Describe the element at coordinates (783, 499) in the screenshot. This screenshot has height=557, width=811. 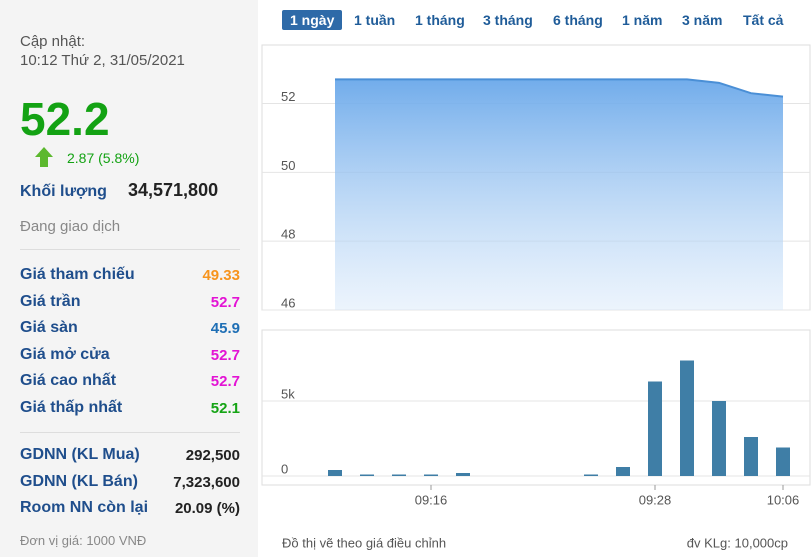
I see `x-tick-label: 10:06` at that location.